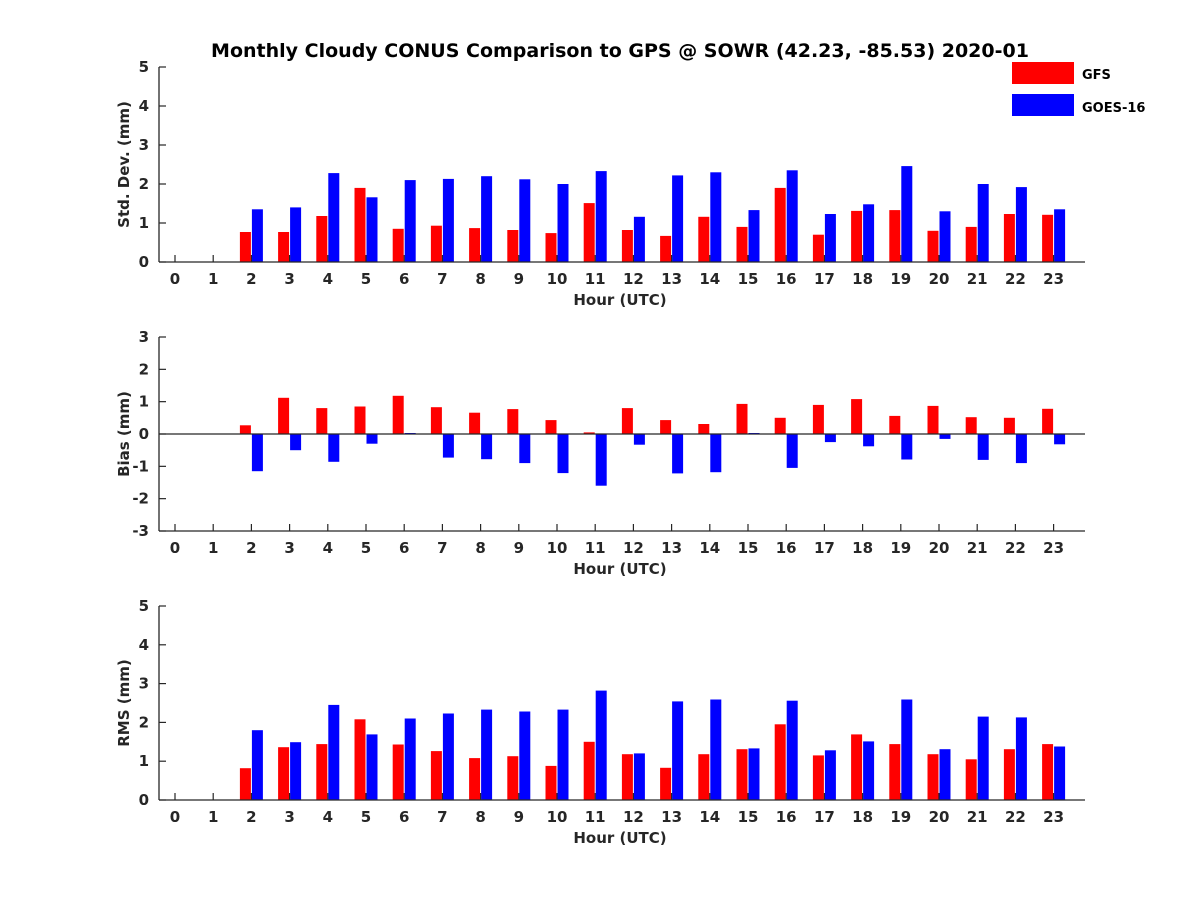 This screenshot has width=1200, height=900. What do you see at coordinates (1043, 105) in the screenshot?
I see `legend-swatch-goes16` at bounding box center [1043, 105].